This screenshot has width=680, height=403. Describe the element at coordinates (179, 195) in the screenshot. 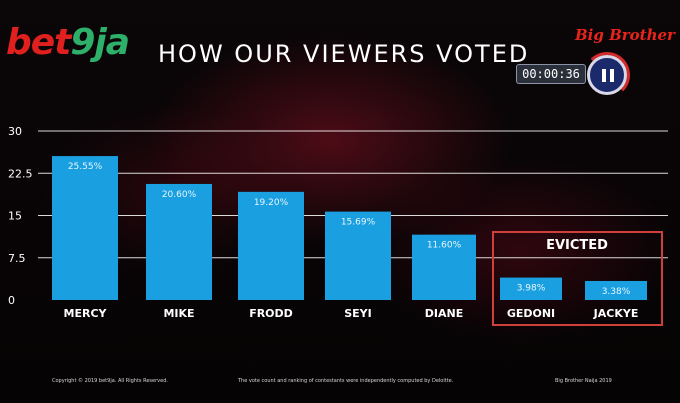

I see `data-label: 20.60%` at that location.